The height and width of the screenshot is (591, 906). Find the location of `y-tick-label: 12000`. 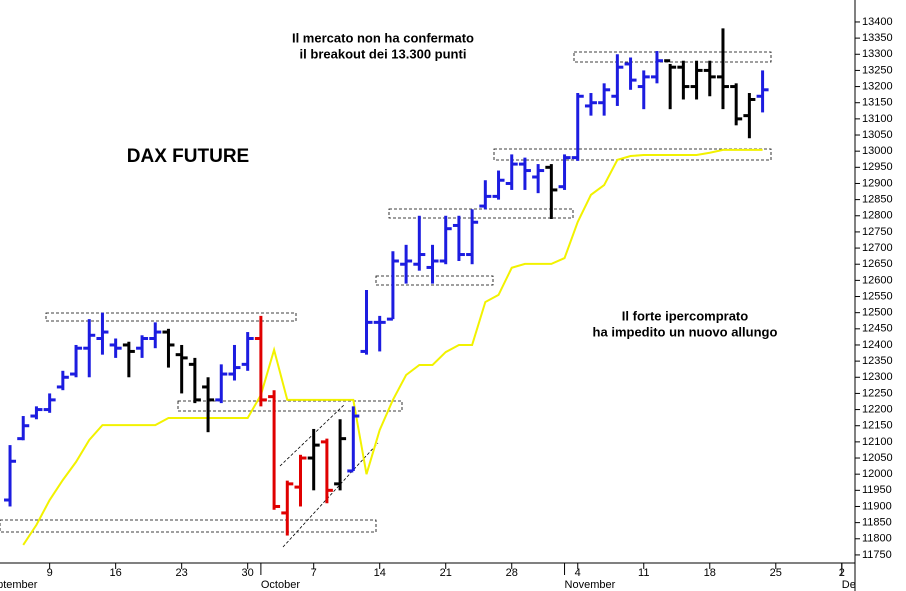

y-tick-label: 12000 is located at coordinates (877, 474).